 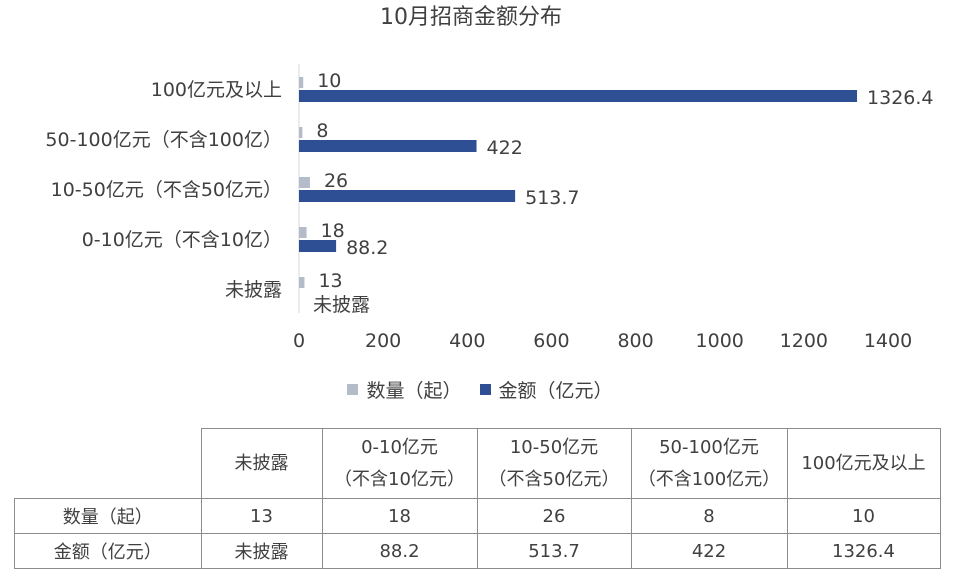 What do you see at coordinates (709, 551) in the screenshot?
I see `table-cell: 422` at bounding box center [709, 551].